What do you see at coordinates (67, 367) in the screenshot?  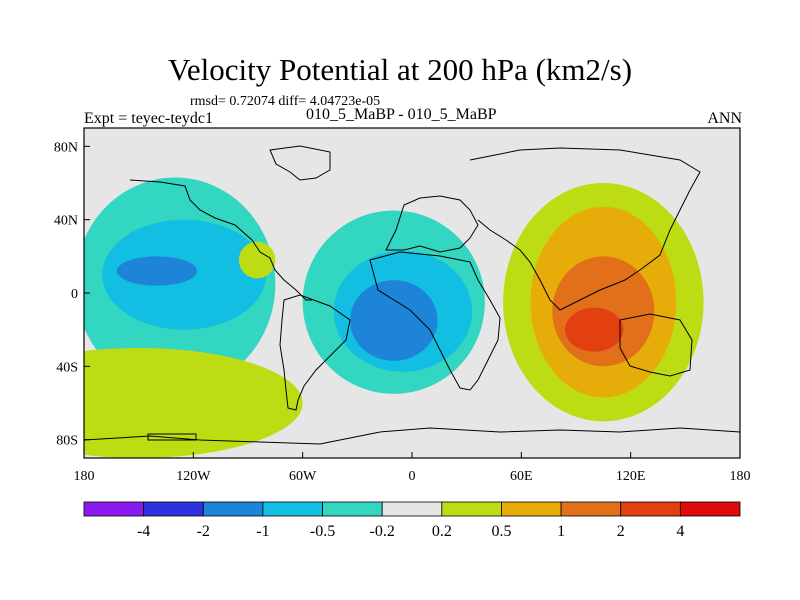 I see `y-tick-label: 40S` at bounding box center [67, 367].